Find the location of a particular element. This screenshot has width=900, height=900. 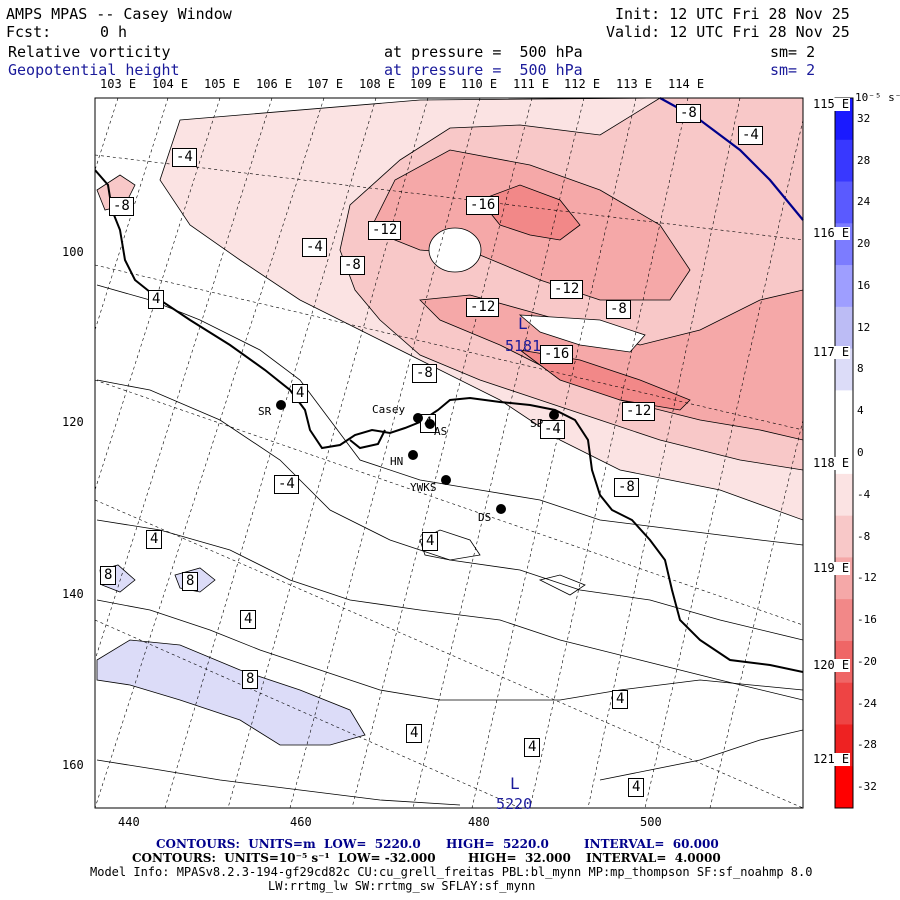

footer-height-interval: INTERVAL= 60.000 is located at coordinates (651, 844).